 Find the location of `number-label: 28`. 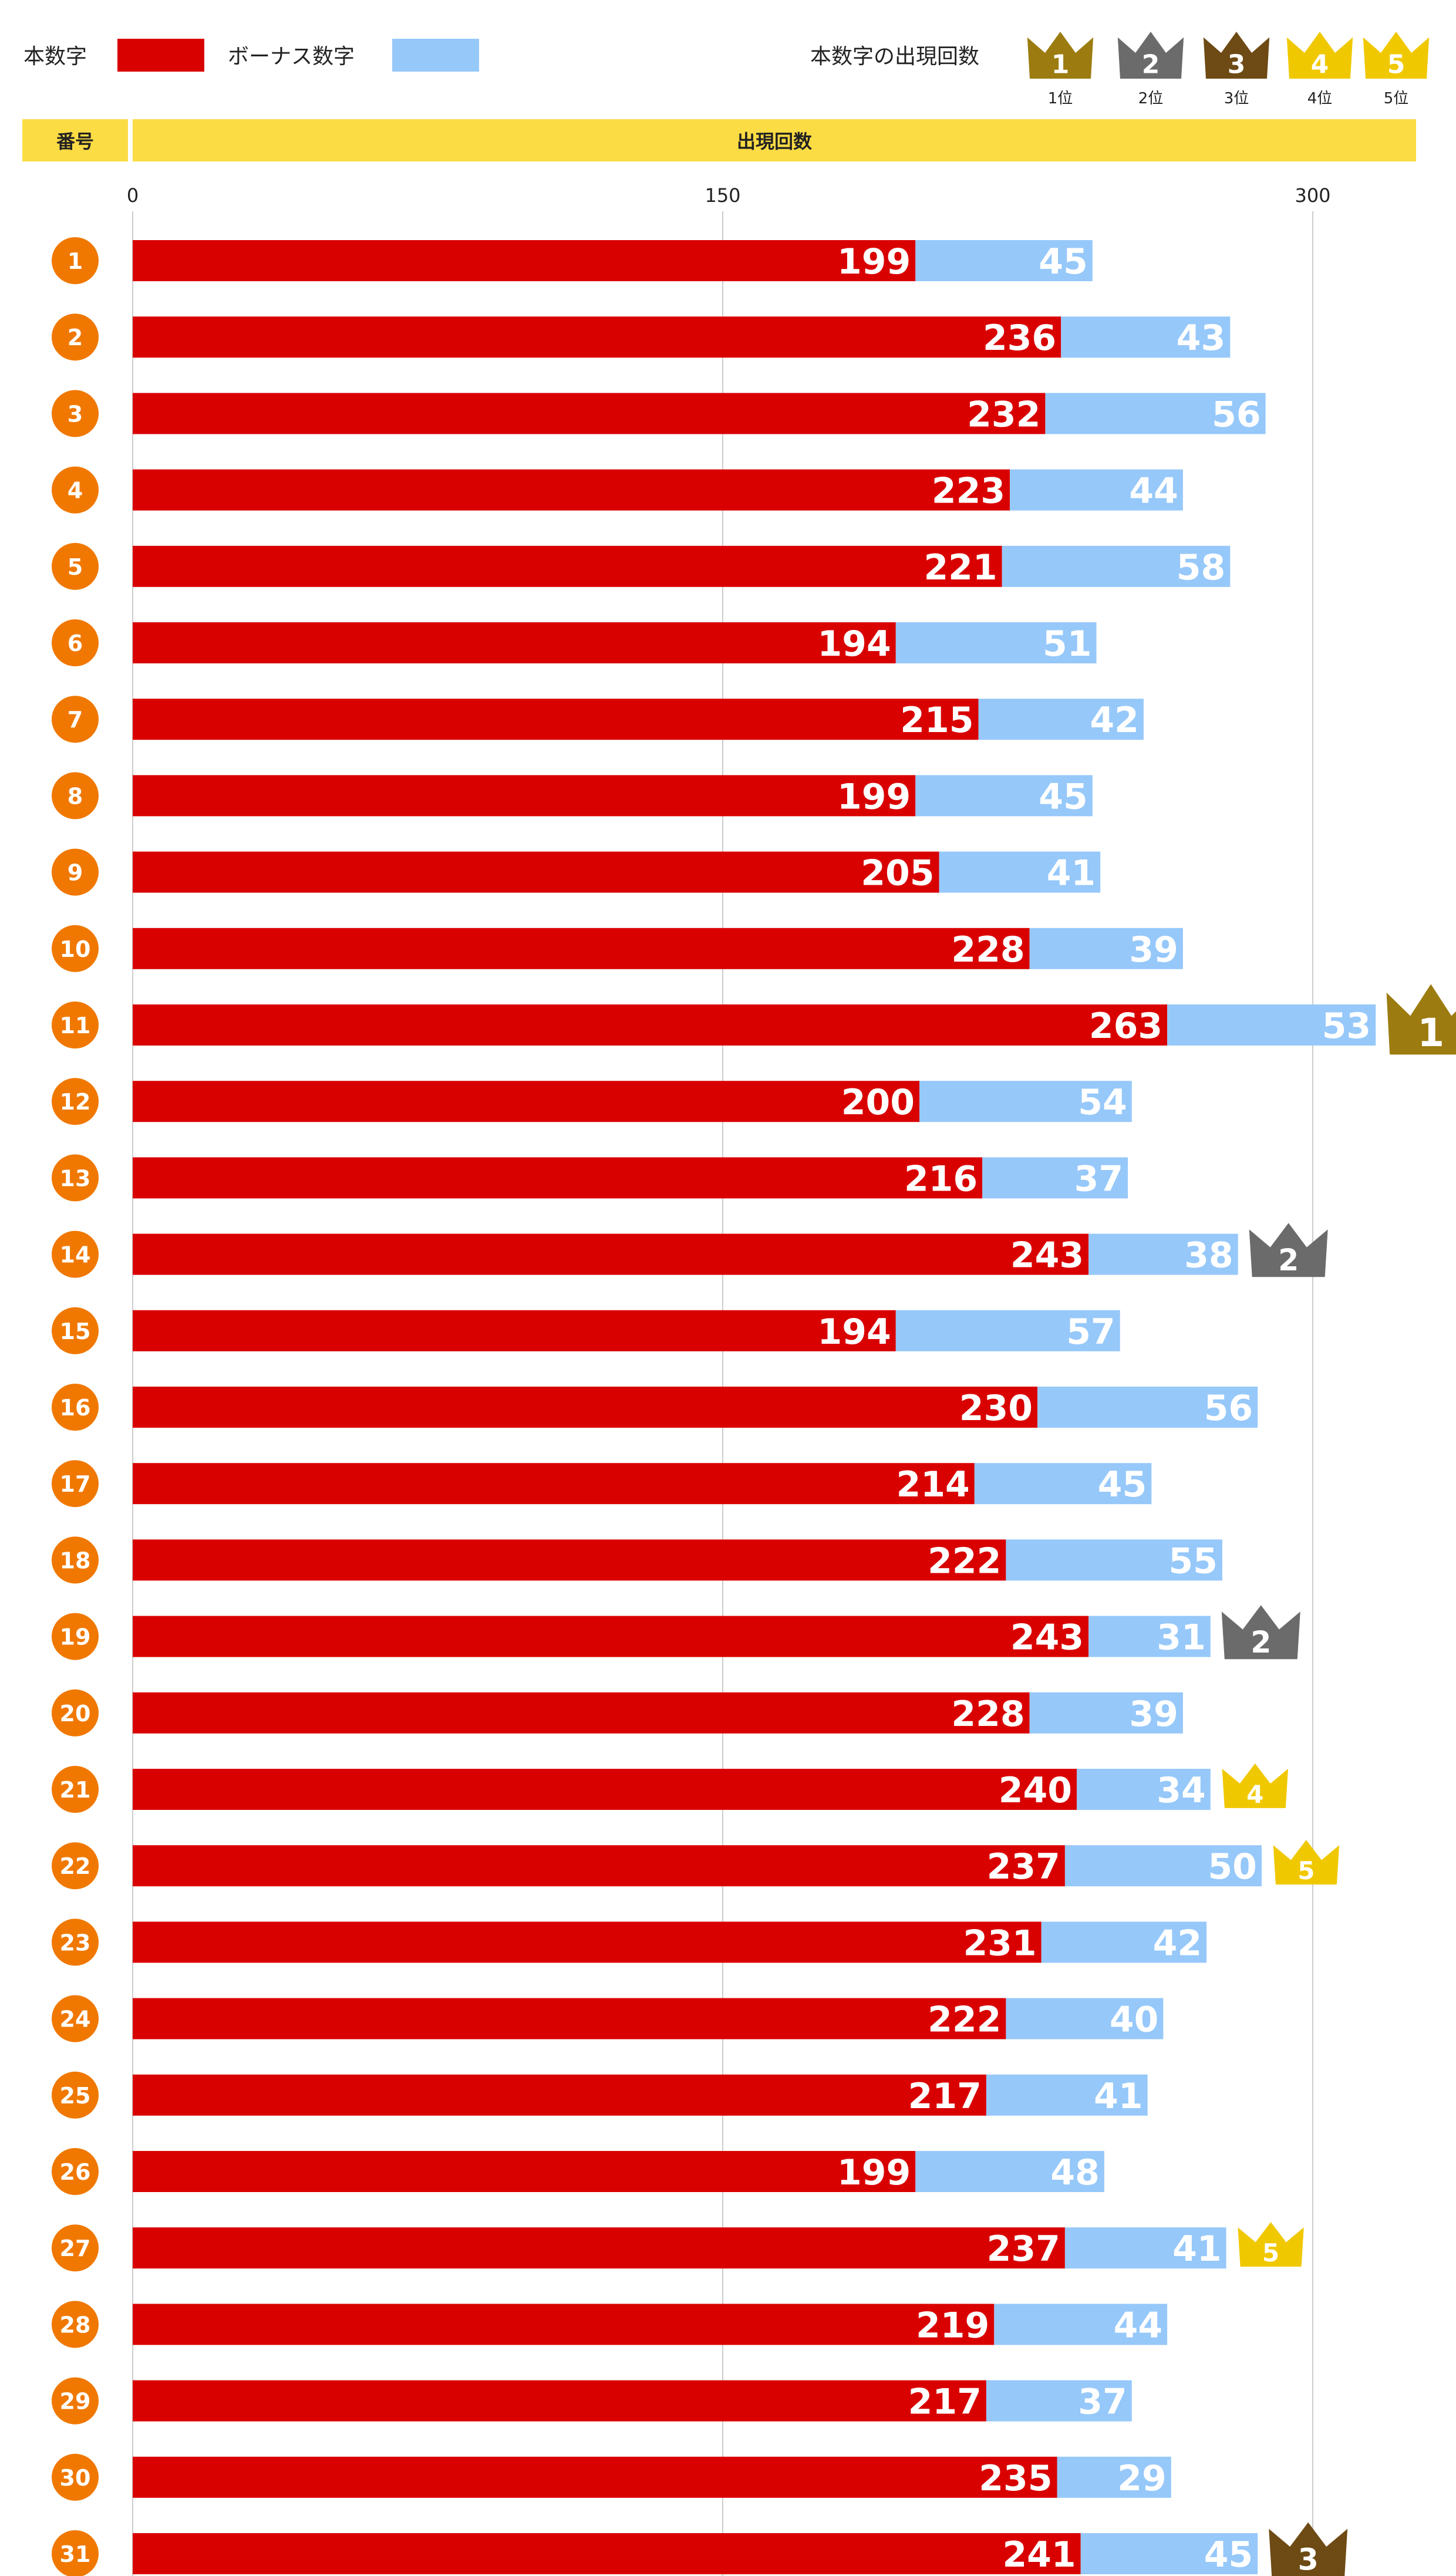

number-label: 28 is located at coordinates (75, 2325).